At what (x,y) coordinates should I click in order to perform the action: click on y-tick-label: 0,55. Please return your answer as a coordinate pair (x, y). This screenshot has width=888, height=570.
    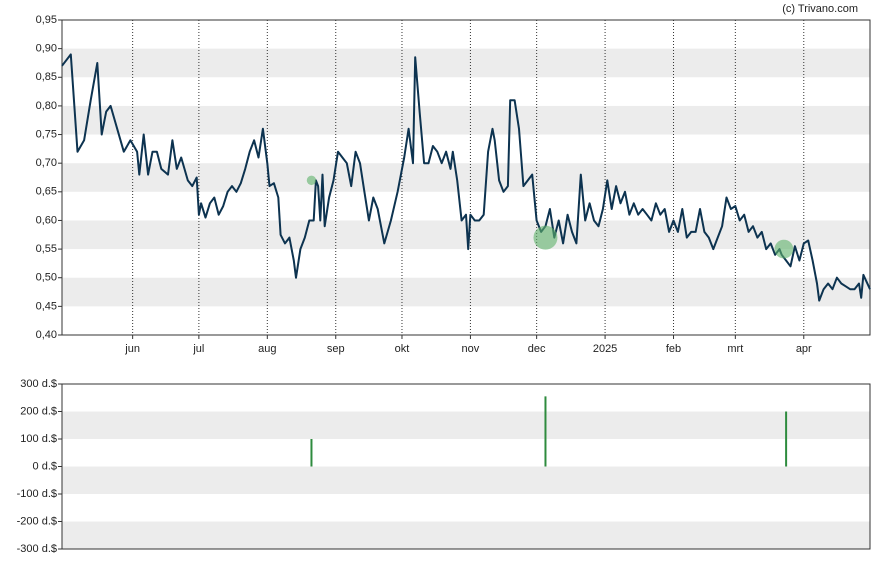
    Looking at the image, I should click on (46, 249).